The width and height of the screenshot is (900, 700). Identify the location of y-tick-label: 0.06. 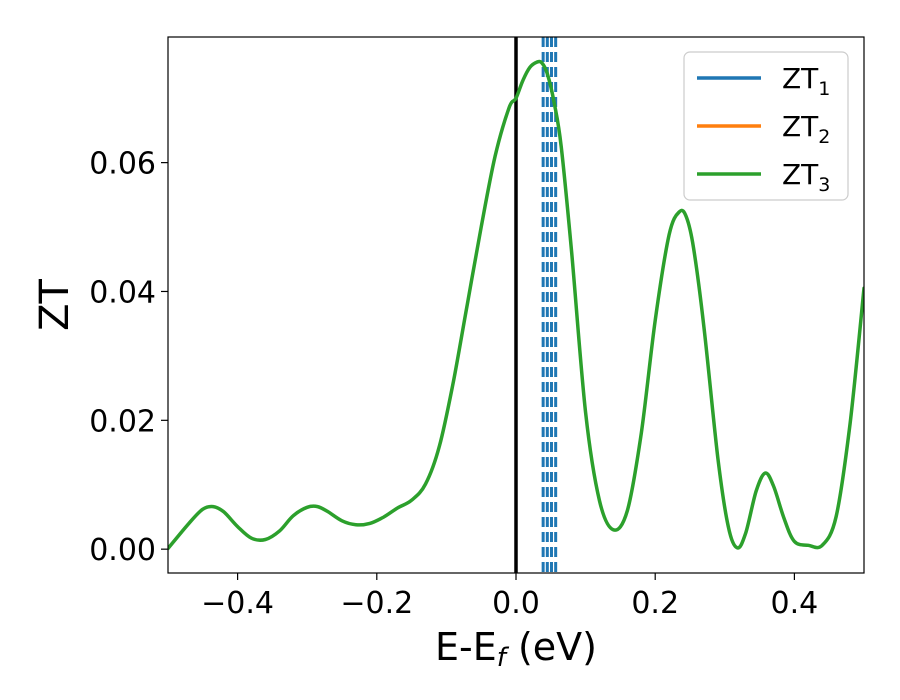
(122, 164).